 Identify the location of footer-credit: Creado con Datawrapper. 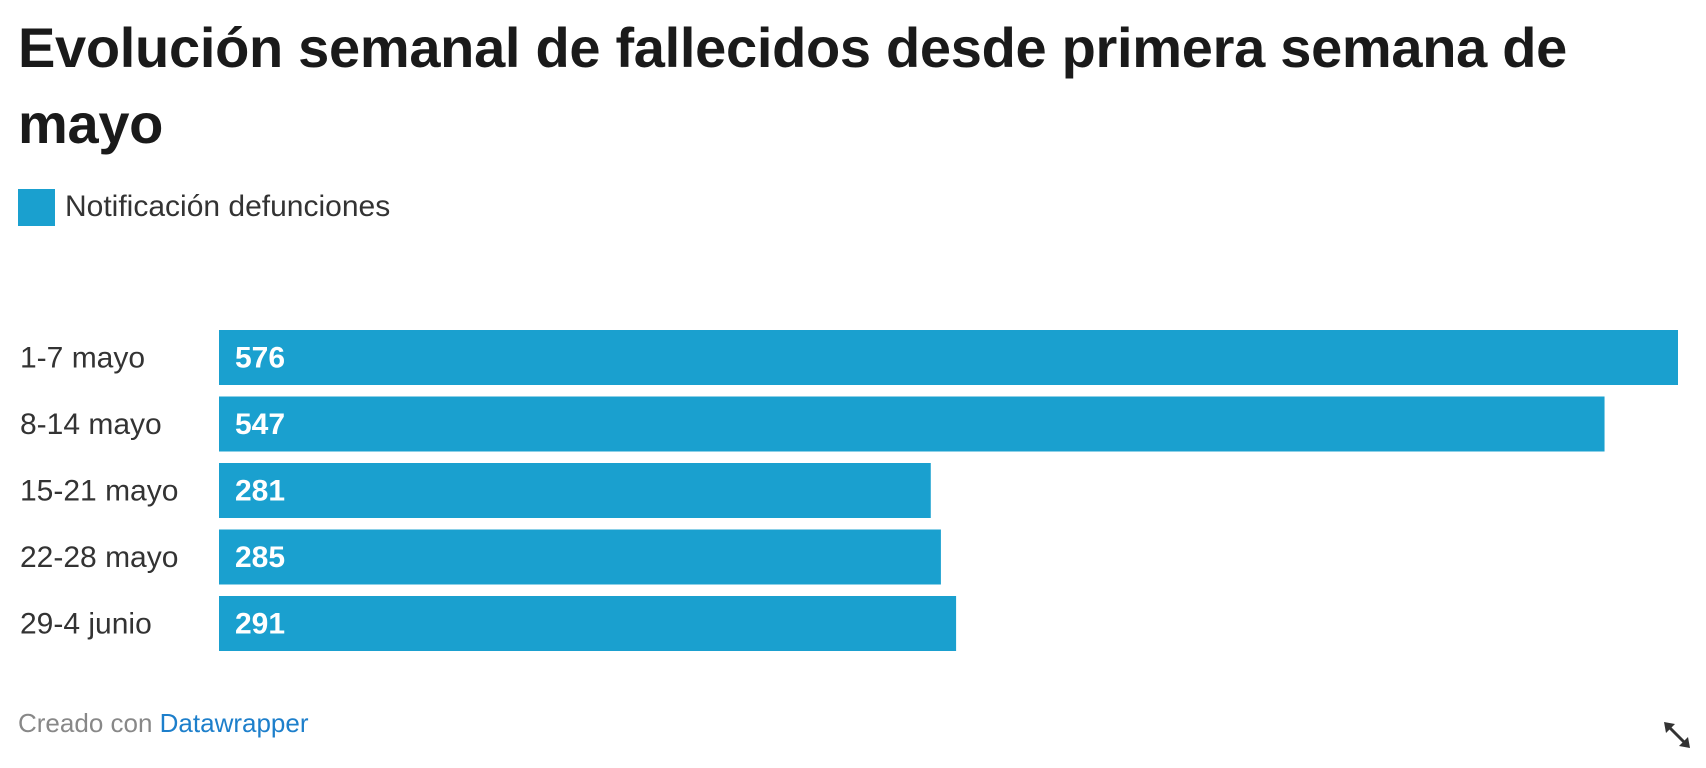
(163, 723).